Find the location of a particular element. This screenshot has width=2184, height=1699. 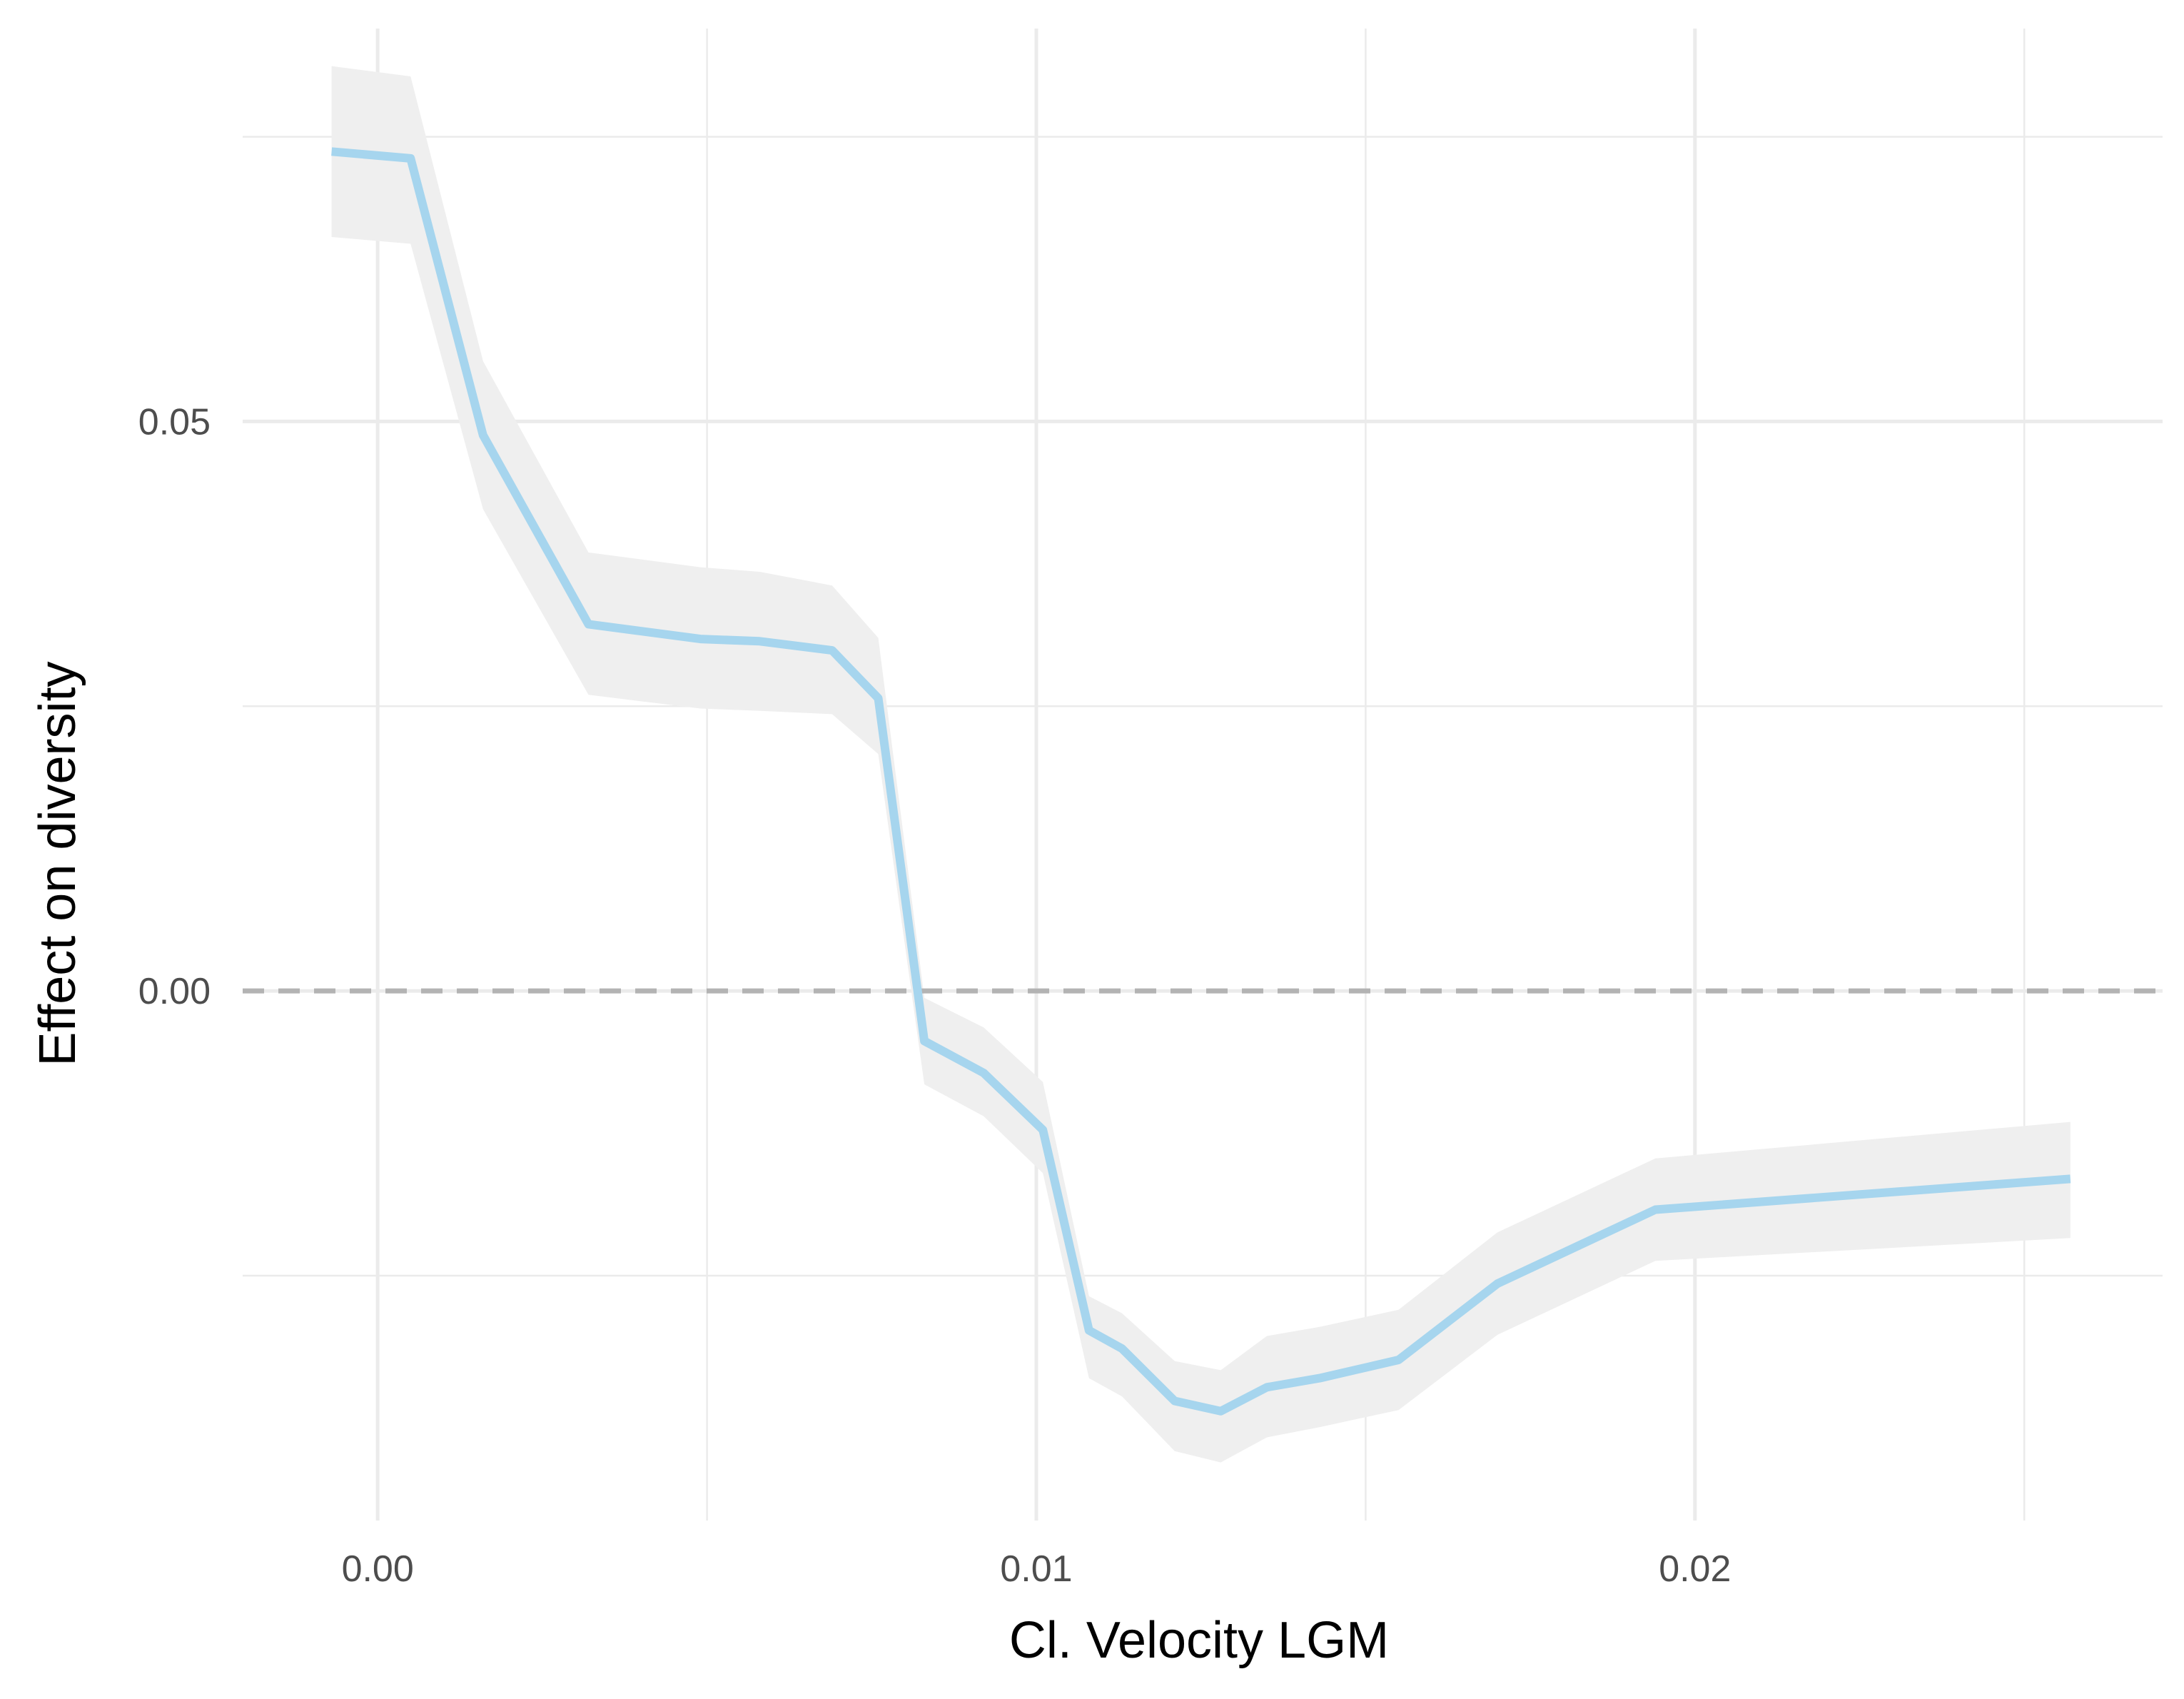

x-tick-label: 0.01 is located at coordinates (1036, 1569).